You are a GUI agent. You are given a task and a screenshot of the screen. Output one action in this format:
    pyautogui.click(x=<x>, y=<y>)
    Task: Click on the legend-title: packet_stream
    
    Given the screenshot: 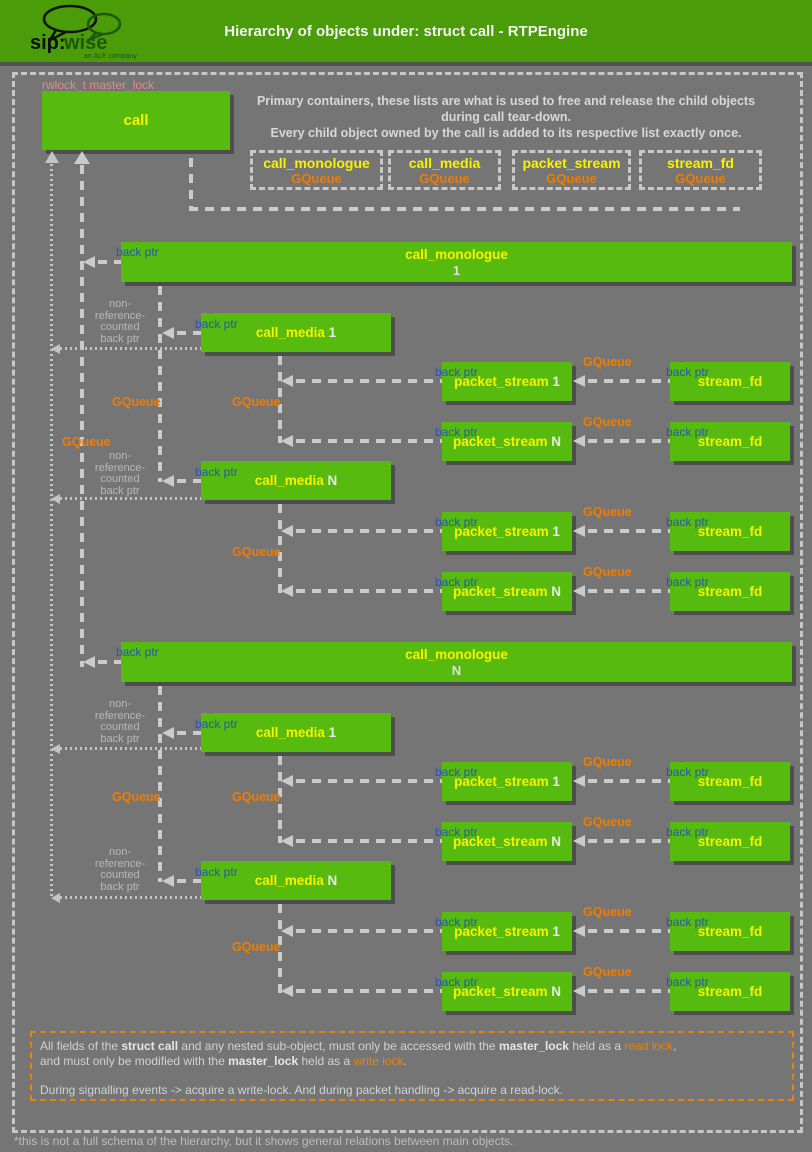 What is the action you would take?
    pyautogui.click(x=571, y=163)
    